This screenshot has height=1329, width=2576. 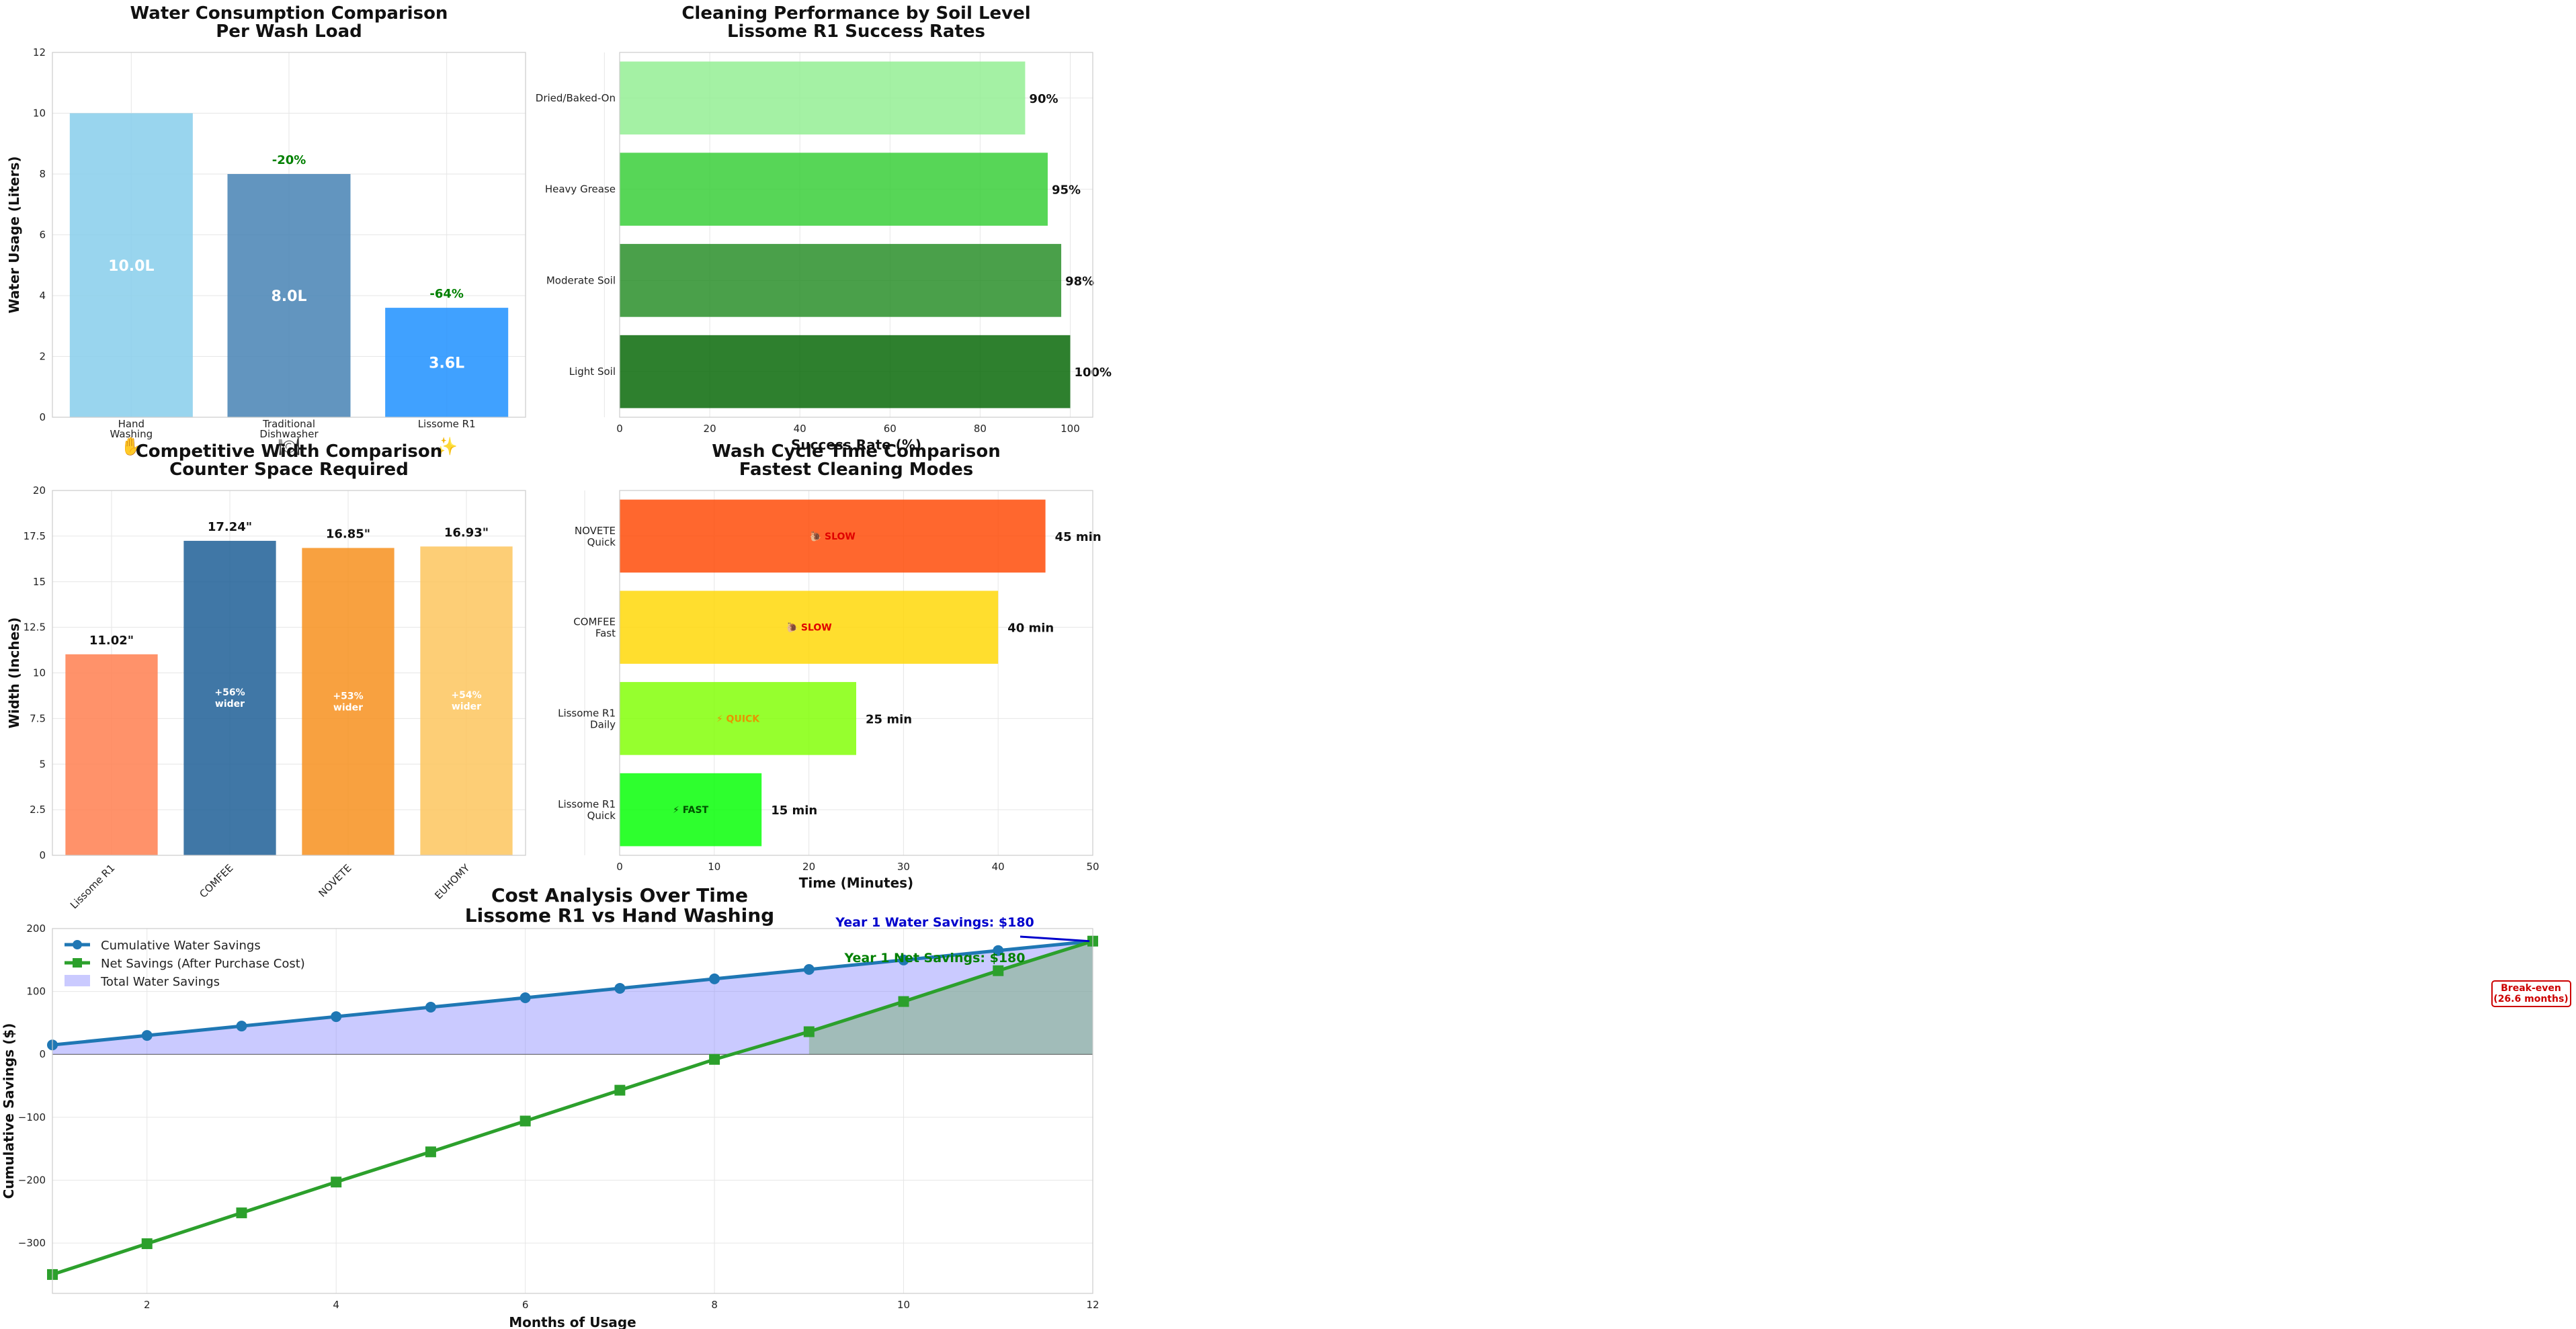 What do you see at coordinates (467, 532) in the screenshot?
I see `width-value-label: 16.93"` at bounding box center [467, 532].